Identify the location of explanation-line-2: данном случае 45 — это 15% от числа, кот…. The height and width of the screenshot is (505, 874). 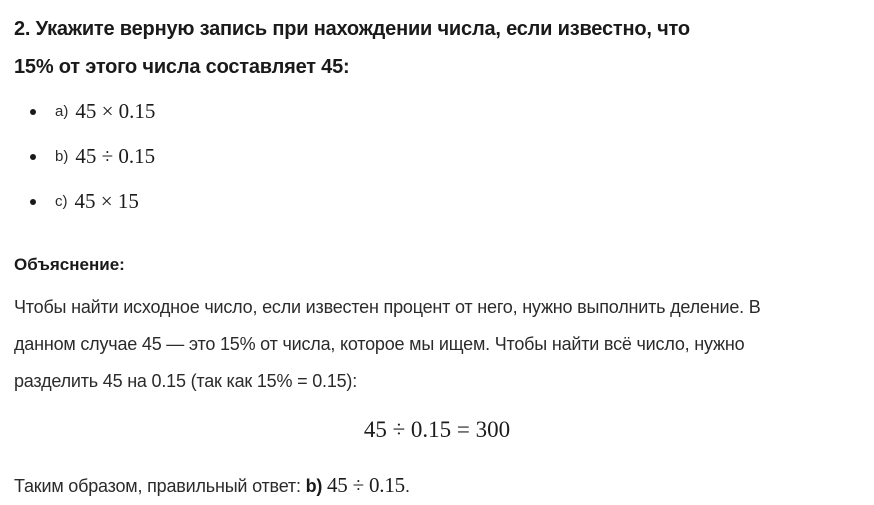
(379, 344).